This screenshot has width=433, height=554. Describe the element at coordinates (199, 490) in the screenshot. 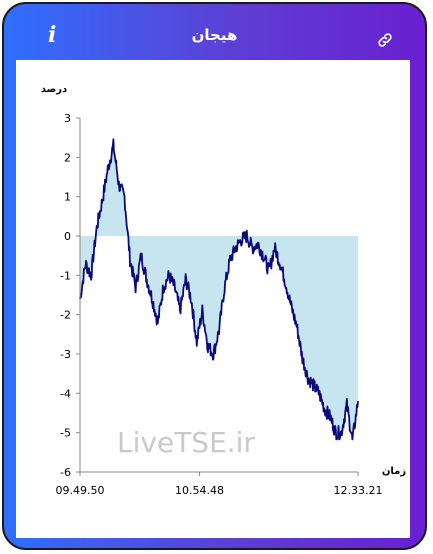

I see `x-tick-label: 10.54.48` at that location.